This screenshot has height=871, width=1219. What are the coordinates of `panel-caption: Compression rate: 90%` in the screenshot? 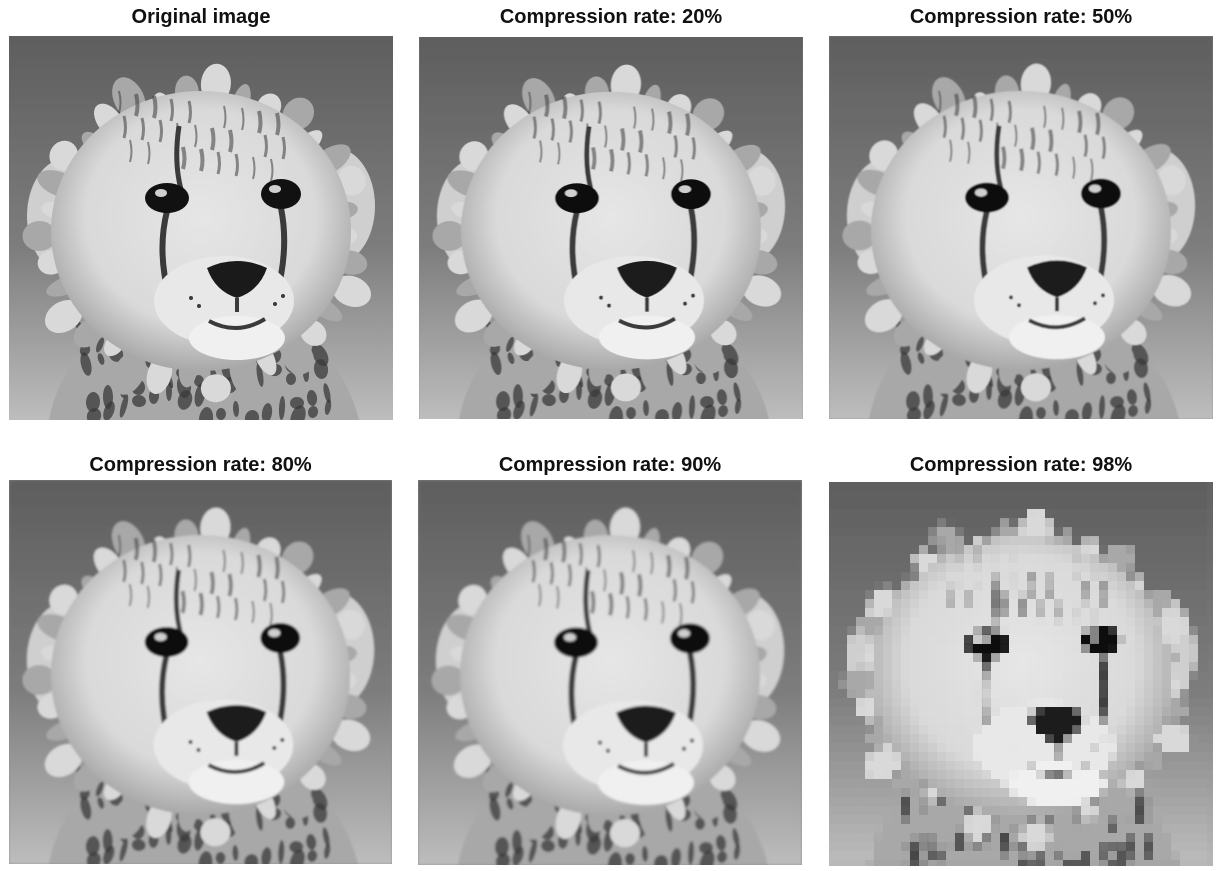 It's located at (610, 465).